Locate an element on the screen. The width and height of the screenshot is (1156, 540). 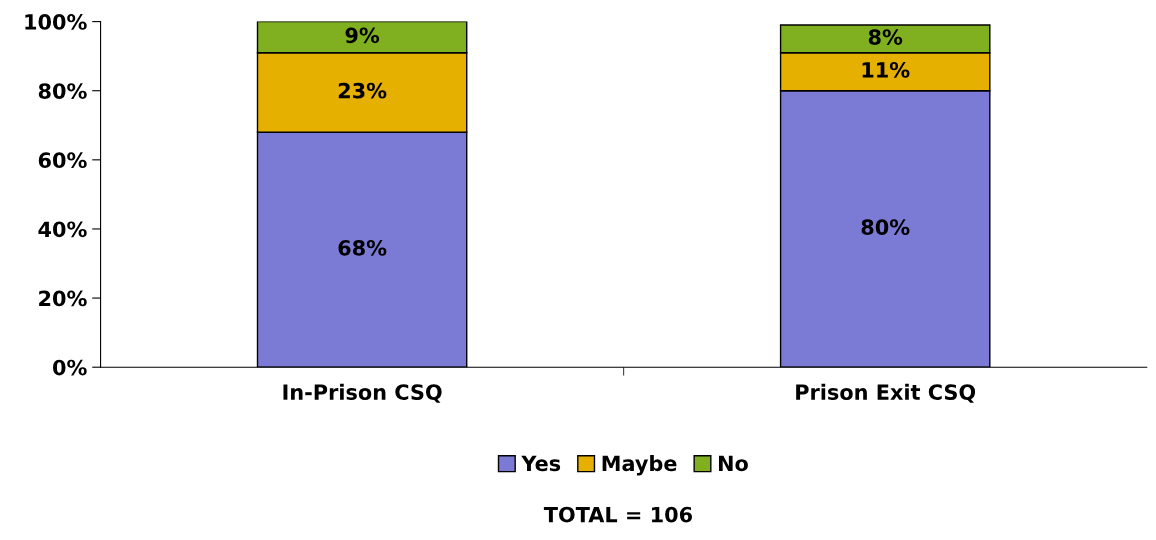
x-tick-label: In-Prison CSQ is located at coordinates (362, 393).